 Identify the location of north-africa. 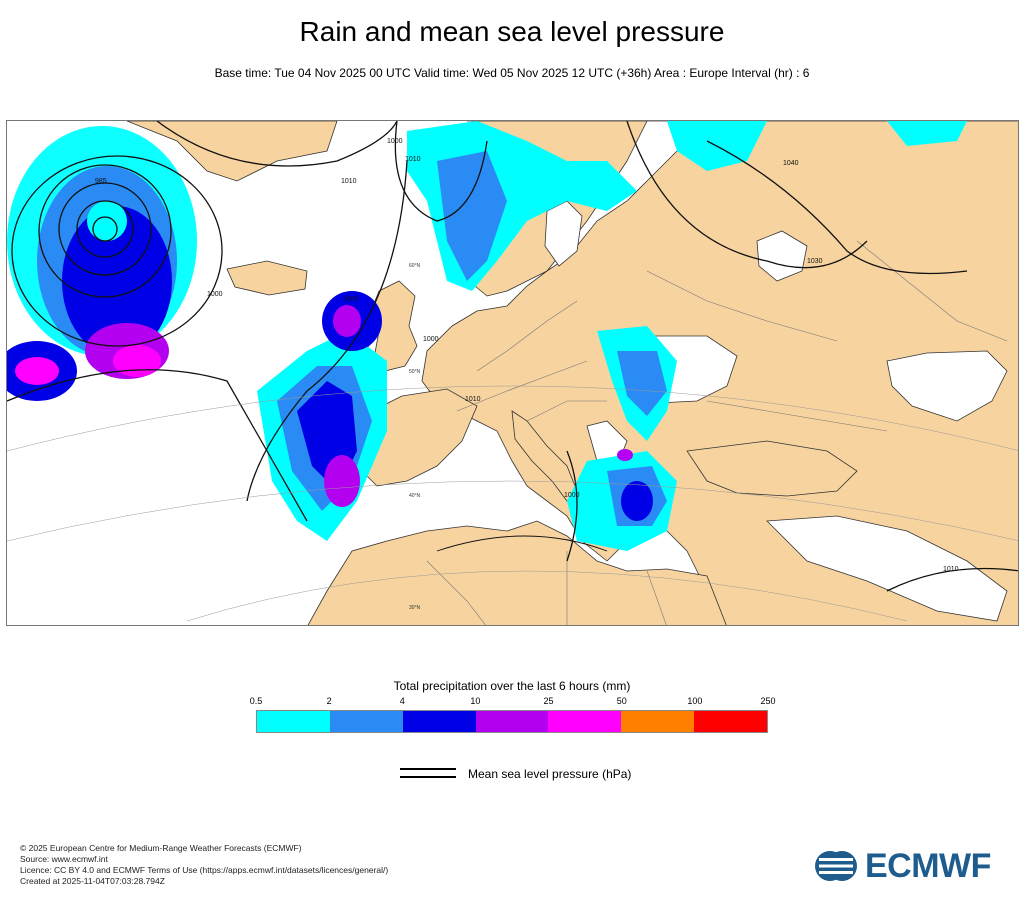
(517, 572).